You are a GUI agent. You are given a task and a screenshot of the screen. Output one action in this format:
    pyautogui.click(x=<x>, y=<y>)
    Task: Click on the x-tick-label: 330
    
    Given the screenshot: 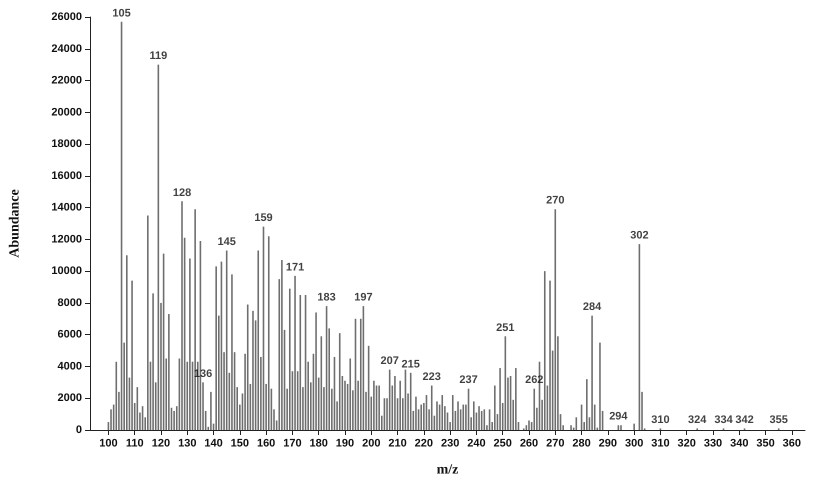 What is the action you would take?
    pyautogui.click(x=713, y=444)
    